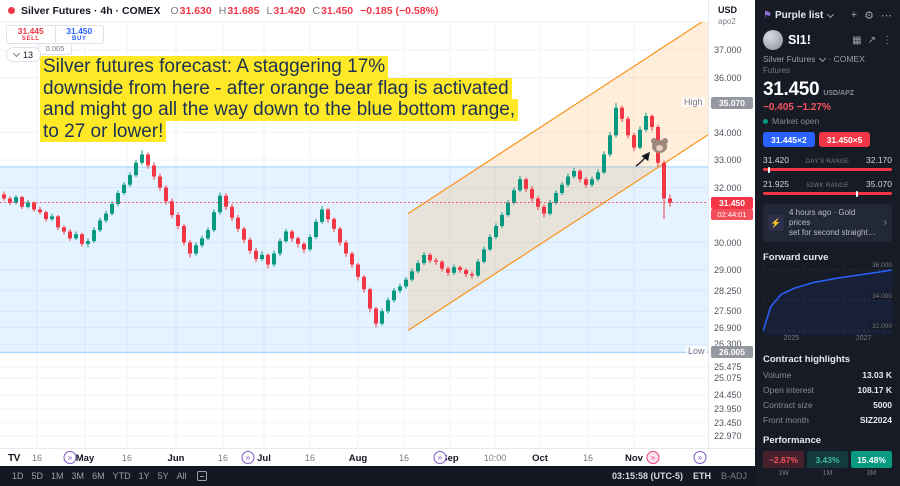 The height and width of the screenshot is (486, 900). I want to click on forward-curve-y-tick: 32.000, so click(881, 326).